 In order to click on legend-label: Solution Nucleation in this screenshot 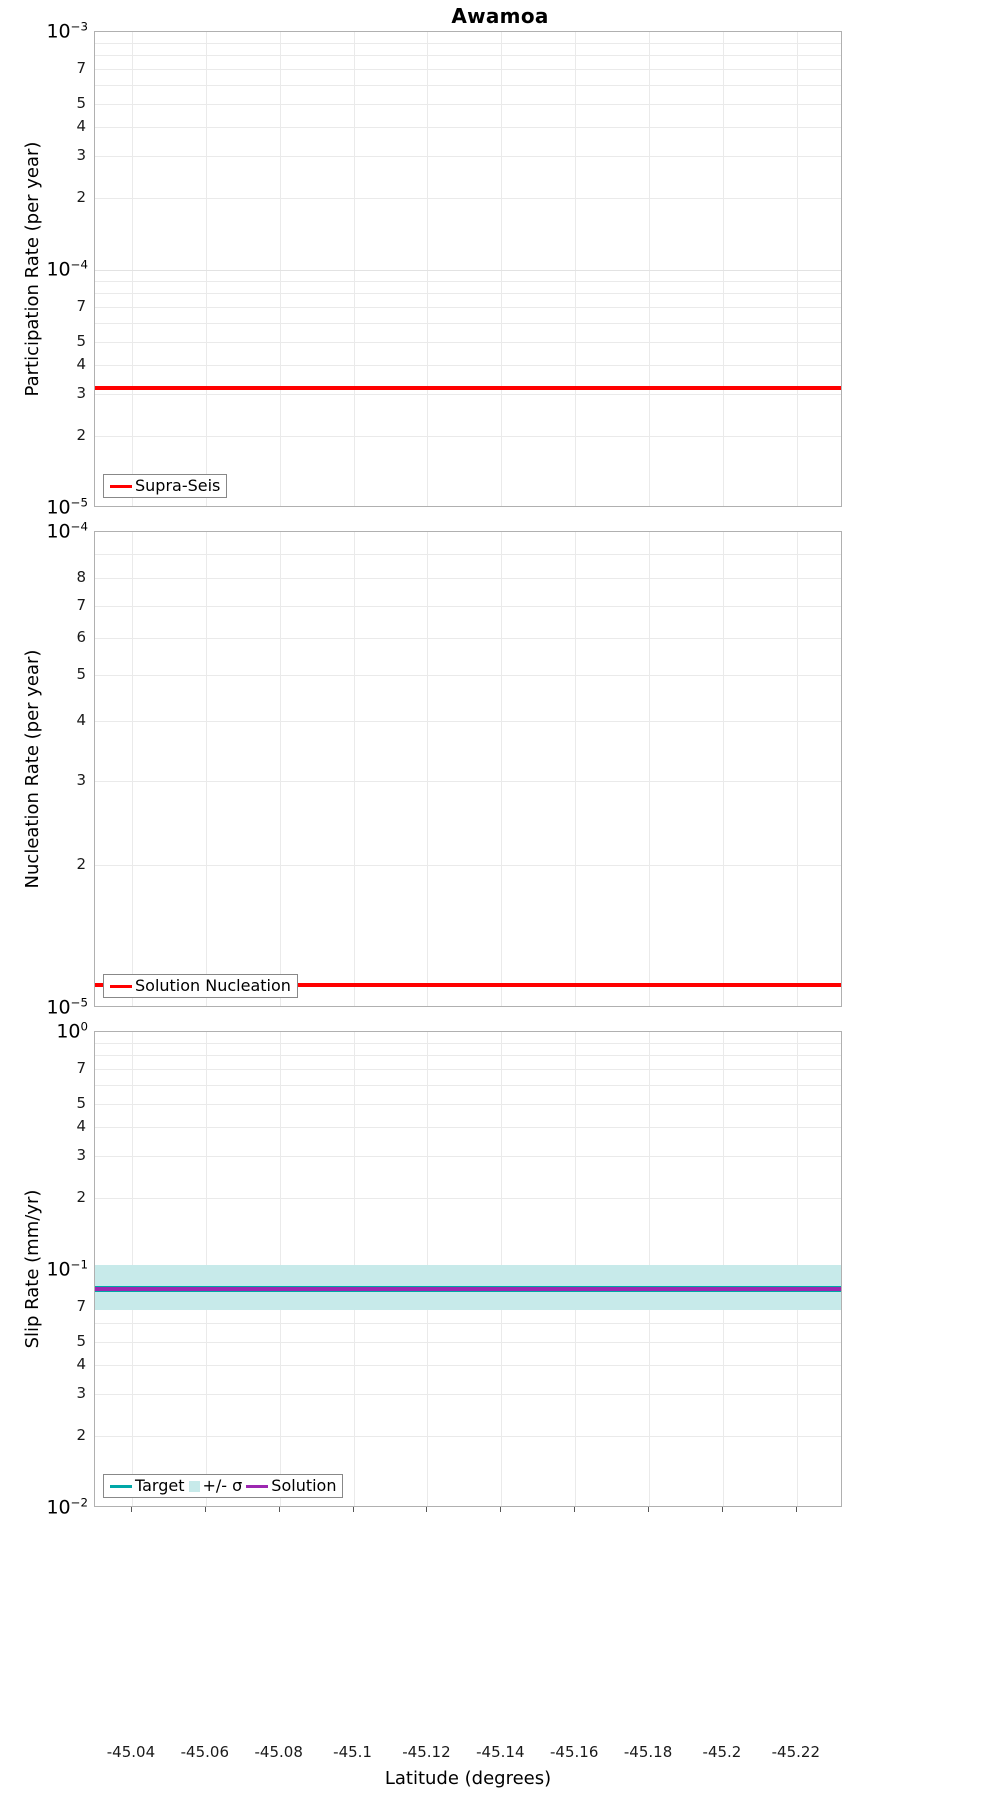, I will do `click(213, 985)`.